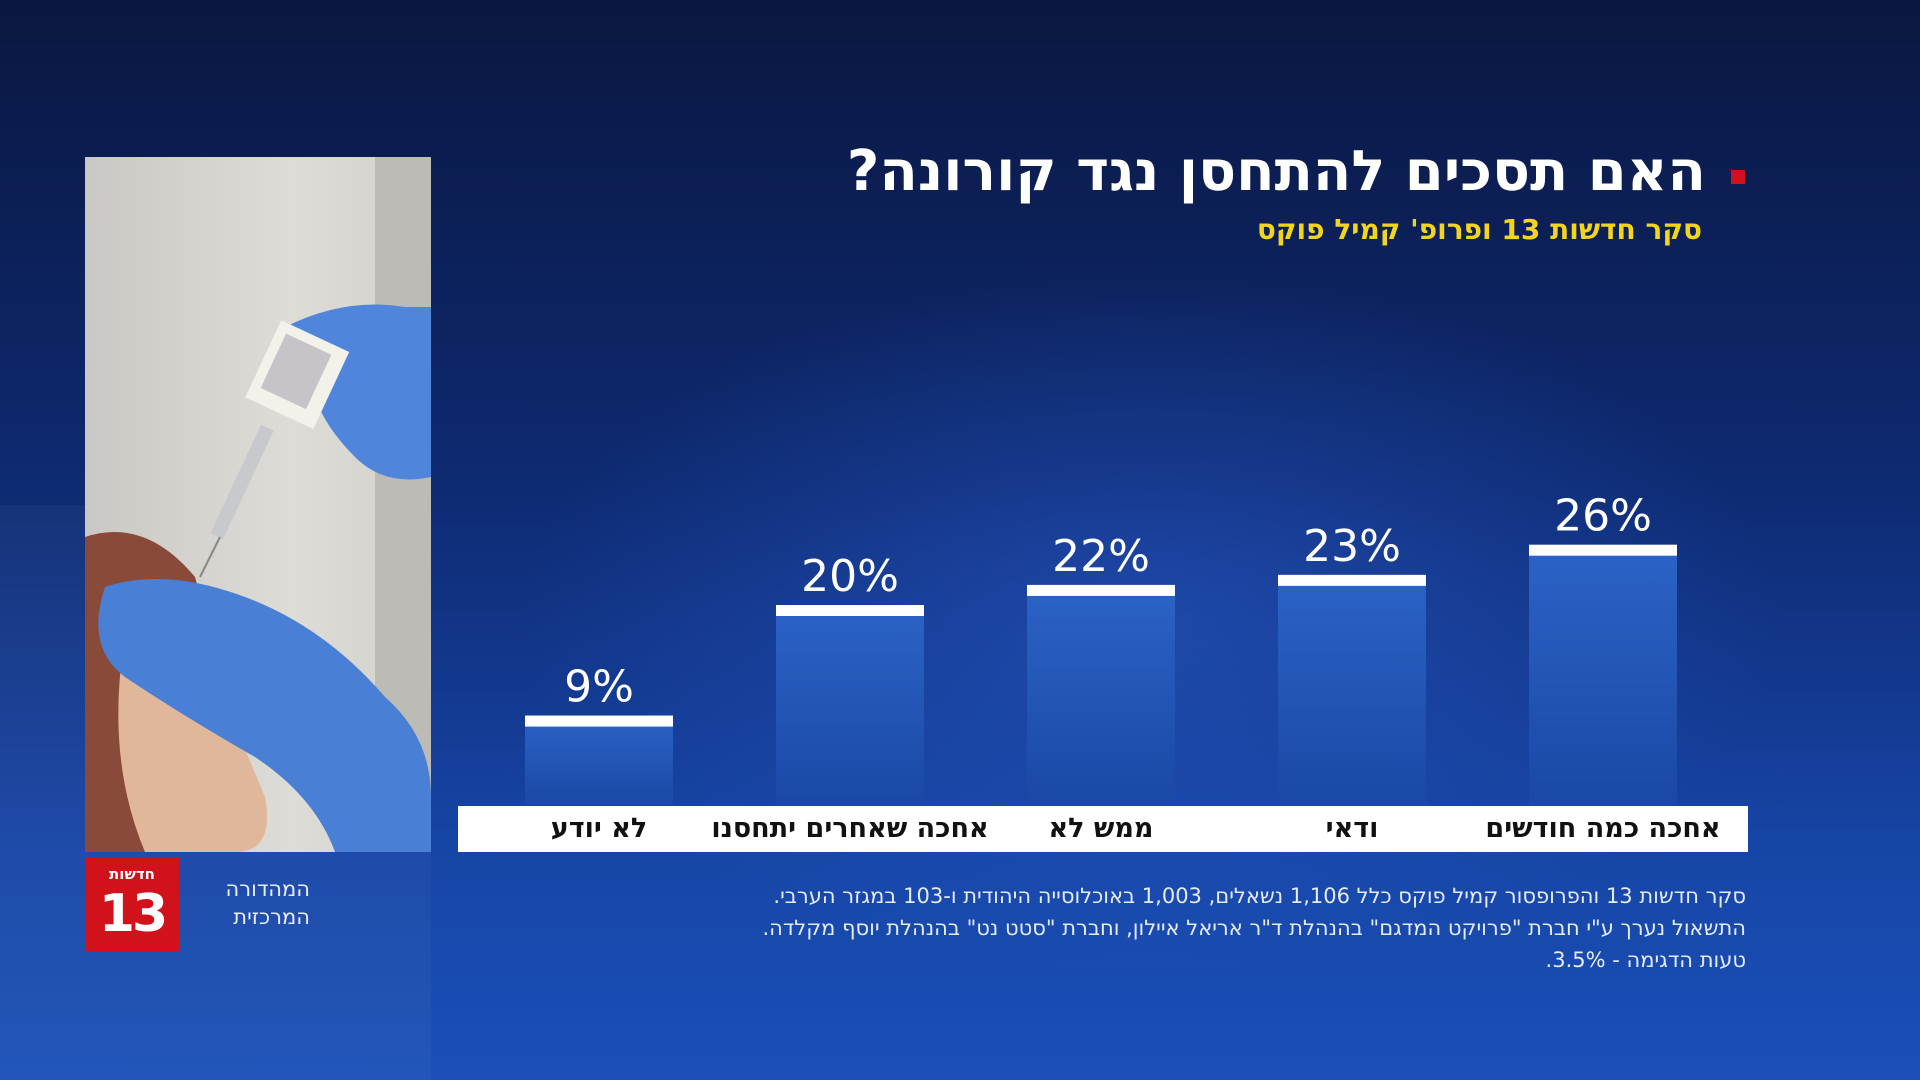 The width and height of the screenshot is (1920, 1080). What do you see at coordinates (1603, 828) in the screenshot?
I see `category-label: אחכה כמה חודשים` at bounding box center [1603, 828].